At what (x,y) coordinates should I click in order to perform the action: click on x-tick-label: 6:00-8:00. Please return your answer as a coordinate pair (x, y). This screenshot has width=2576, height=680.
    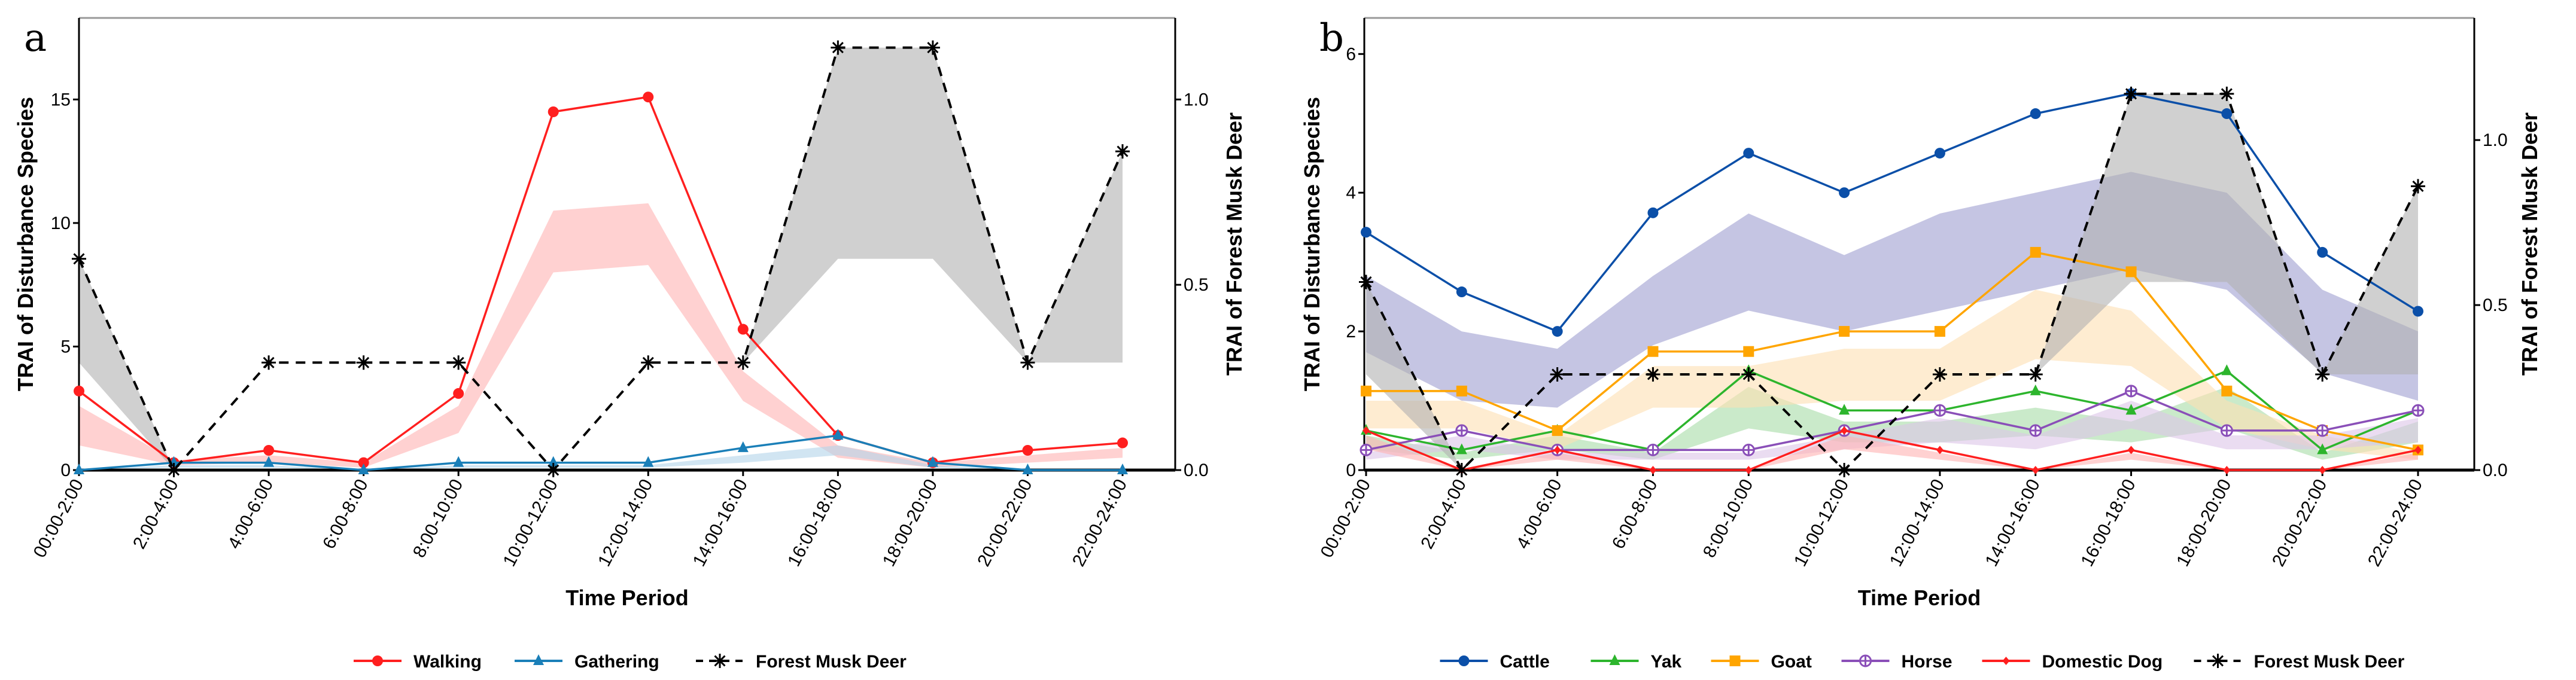
    Looking at the image, I should click on (1635, 514).